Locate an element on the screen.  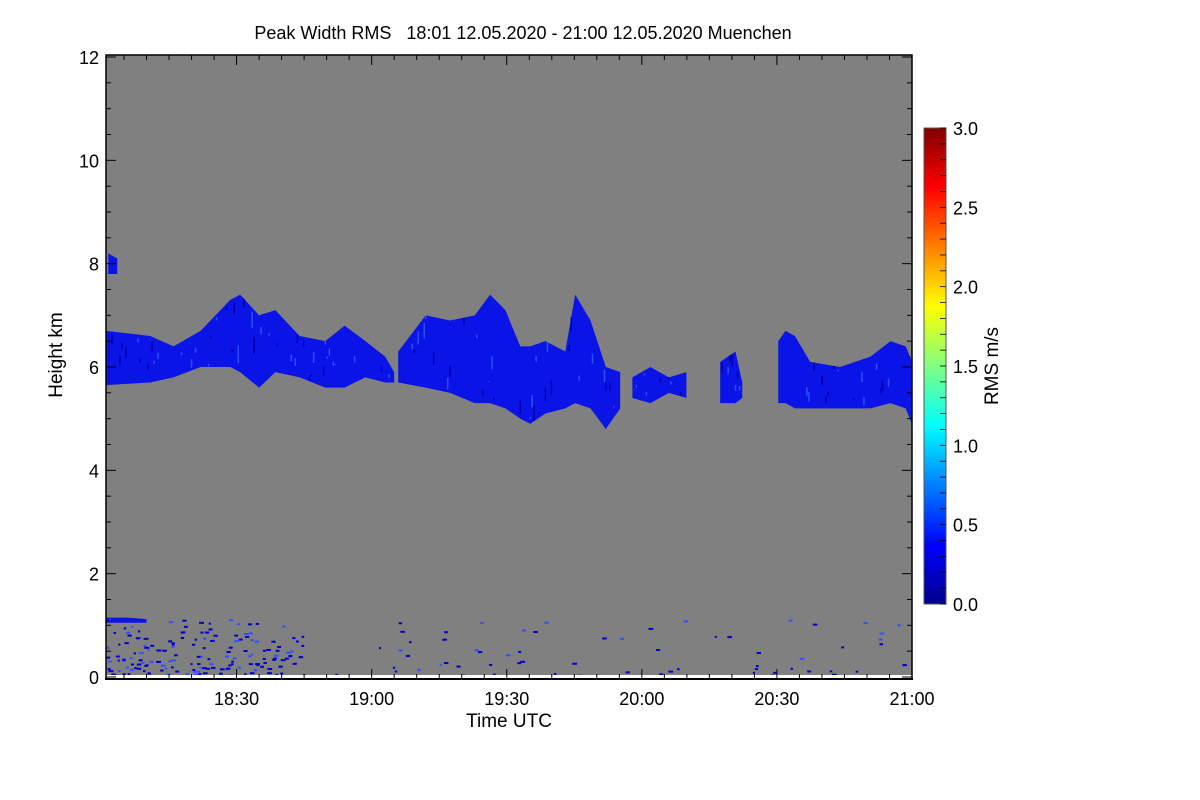
y-tick-label: 10 is located at coordinates (89, 161).